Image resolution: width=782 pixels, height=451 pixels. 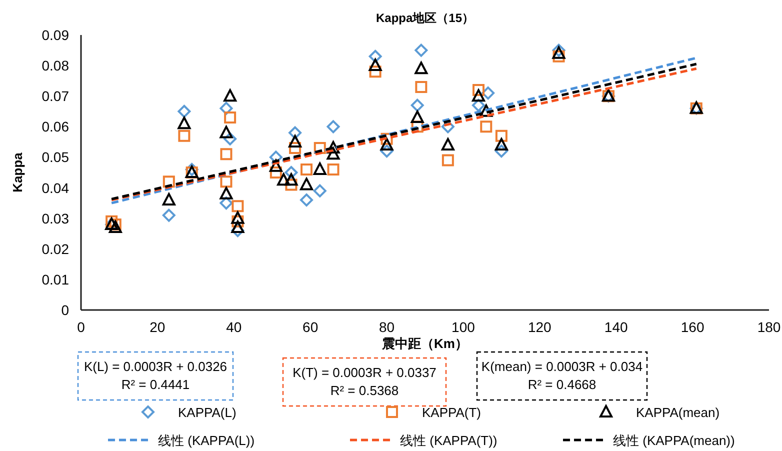 What do you see at coordinates (451, 412) in the screenshot?
I see `legend-label: KAPPA(T)` at bounding box center [451, 412].